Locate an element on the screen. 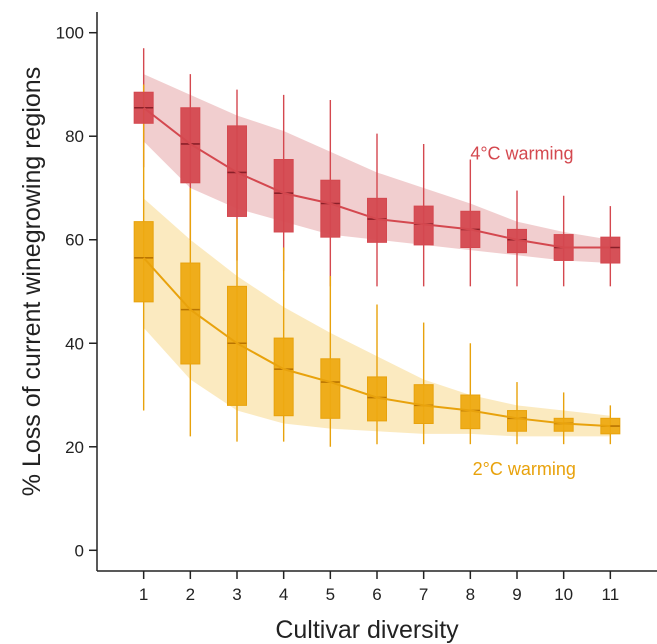 This screenshot has height=644, width=657. y-ticks: 0 20 40 60 80 100 is located at coordinates (76, 292).